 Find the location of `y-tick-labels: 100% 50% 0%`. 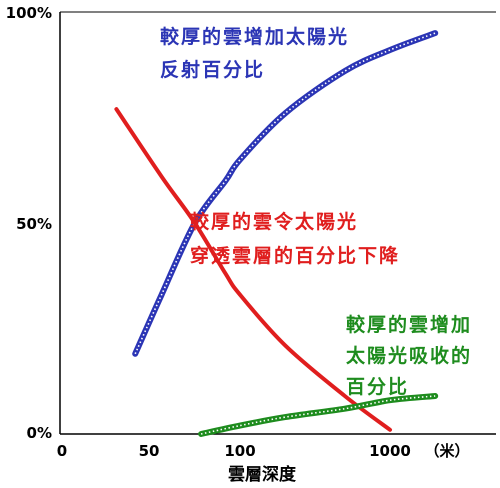

y-tick-labels: 100% 50% 0% is located at coordinates (29, 223).